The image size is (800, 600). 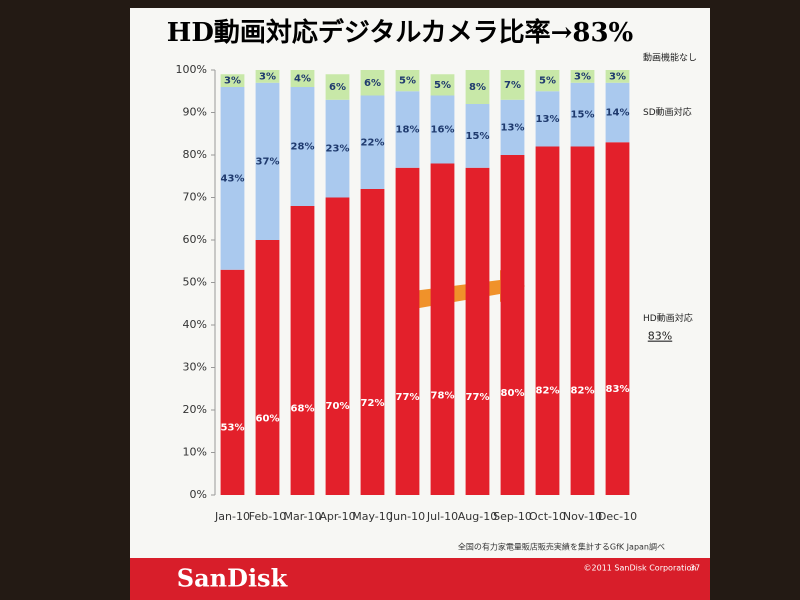 I want to click on y-tick-label: 60%, so click(x=195, y=239).